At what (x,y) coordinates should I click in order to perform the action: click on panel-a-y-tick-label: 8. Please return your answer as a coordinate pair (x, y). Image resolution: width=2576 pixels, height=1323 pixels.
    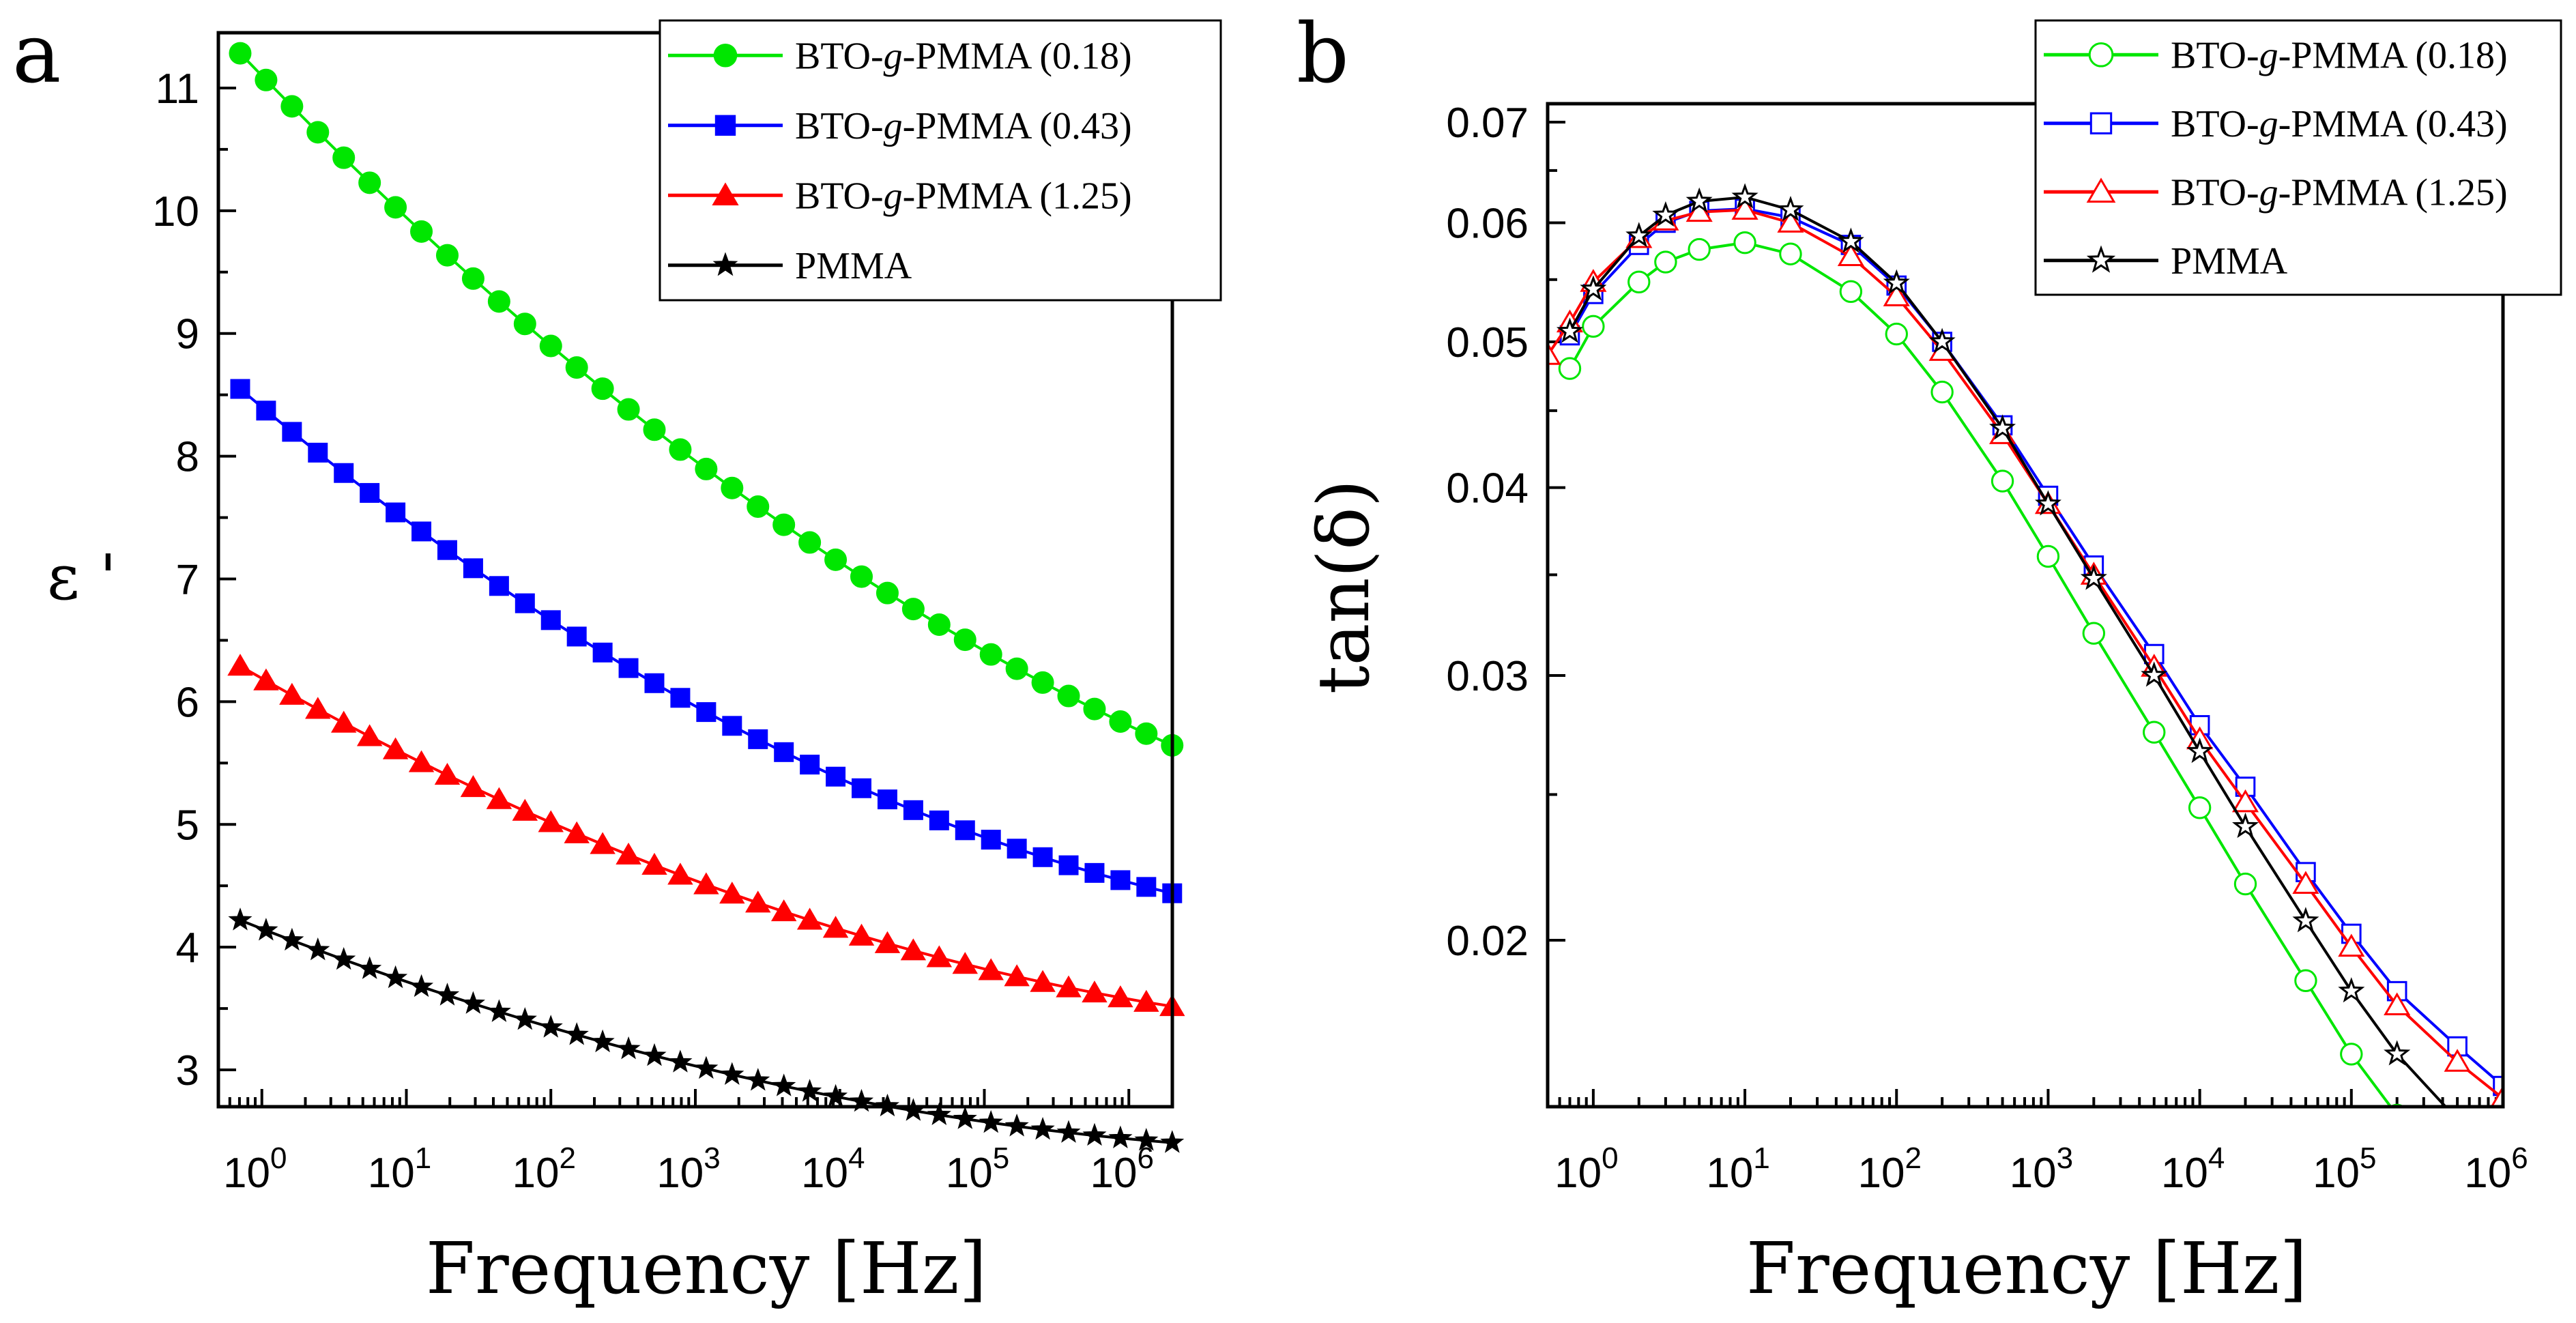
    Looking at the image, I should click on (187, 457).